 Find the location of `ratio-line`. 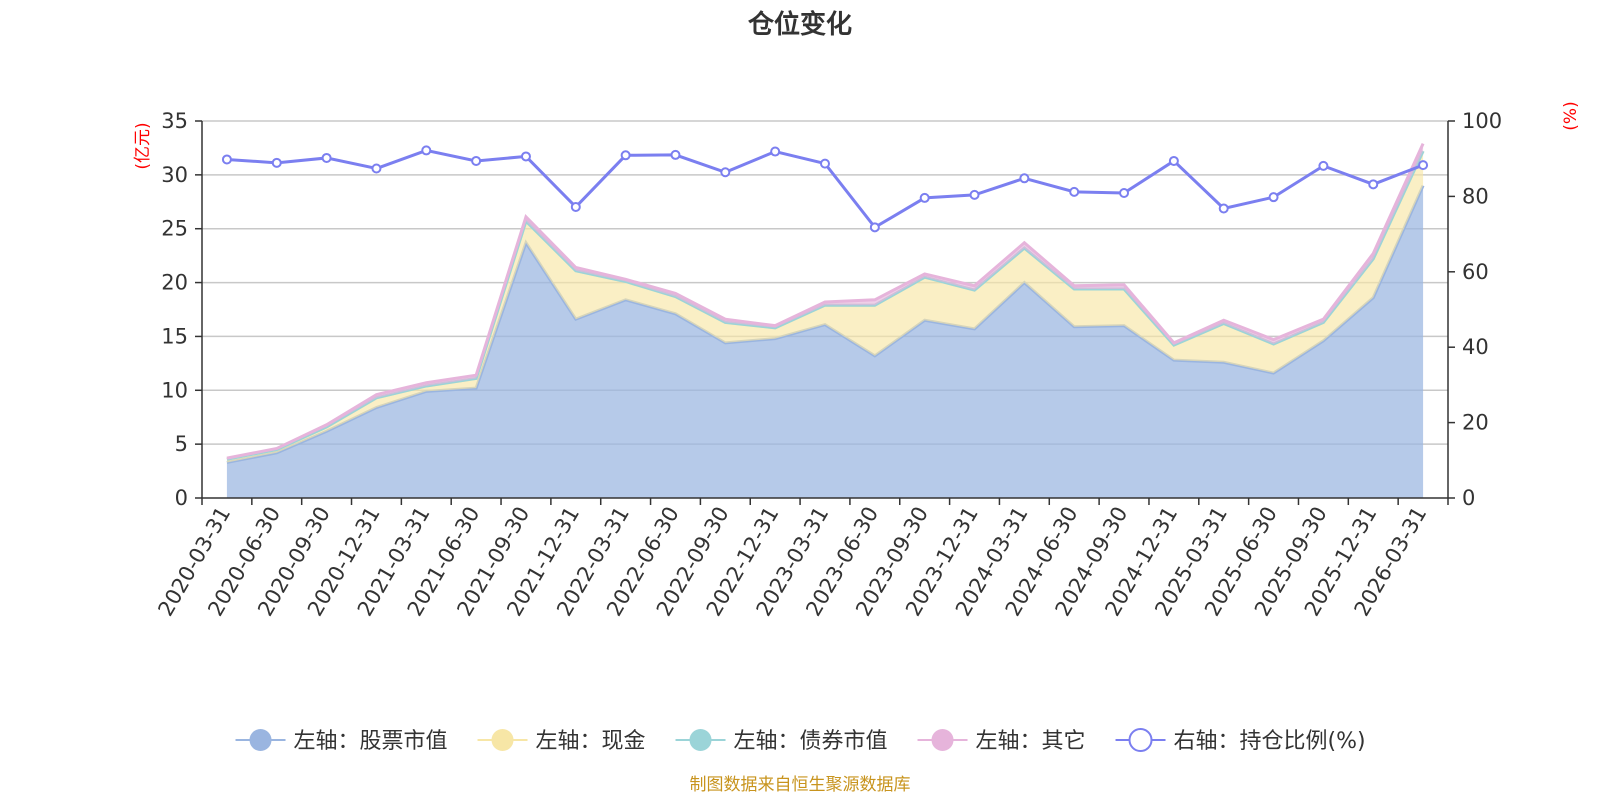

ratio-line is located at coordinates (825, 189).